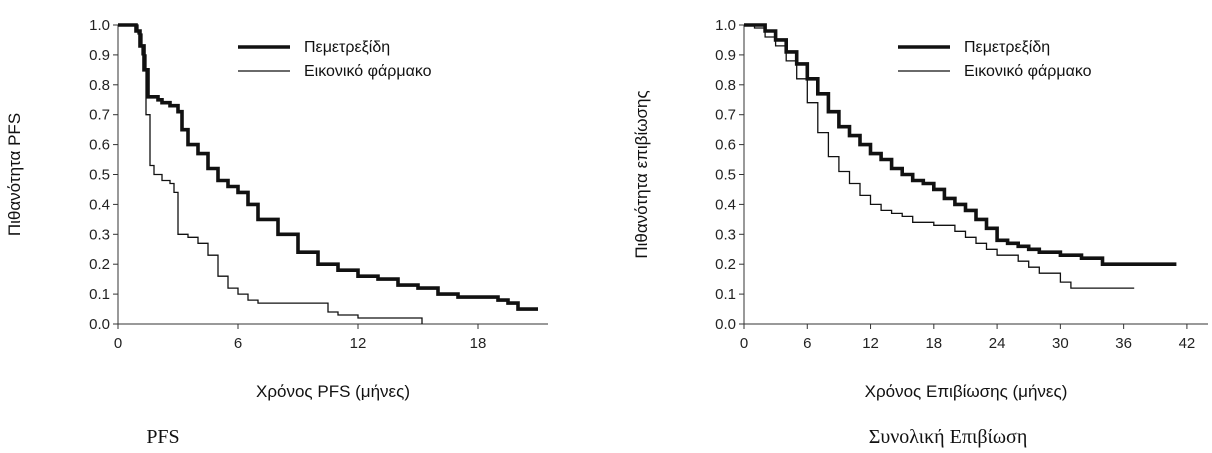 This screenshot has height=453, width=1212. What do you see at coordinates (162, 437) in the screenshot?
I see `panel-caption: PFS` at bounding box center [162, 437].